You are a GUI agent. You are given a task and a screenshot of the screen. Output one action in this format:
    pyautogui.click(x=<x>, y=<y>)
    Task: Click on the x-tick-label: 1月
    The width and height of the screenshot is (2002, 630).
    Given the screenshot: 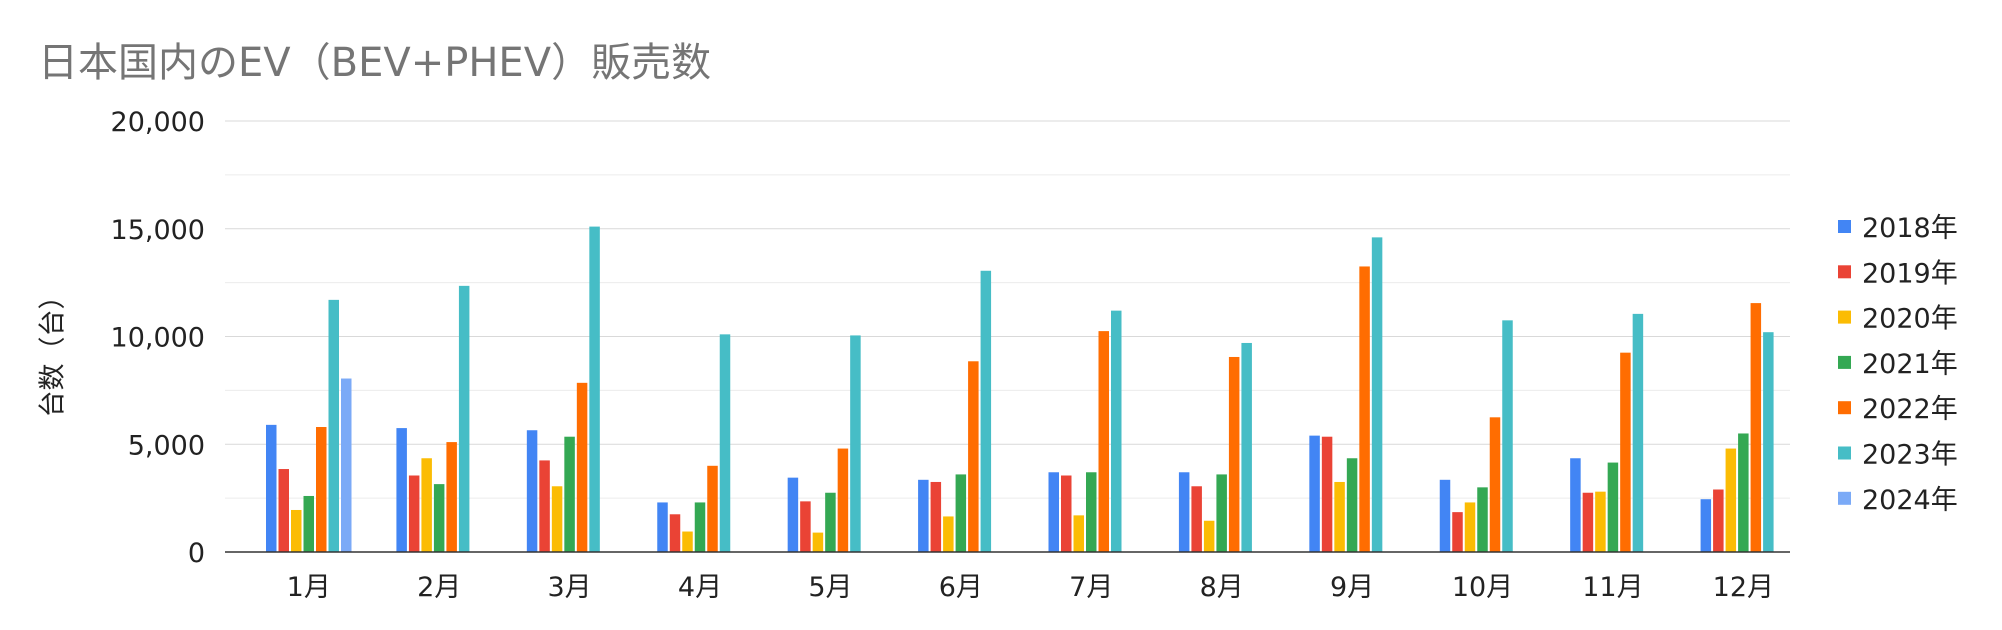 What is the action you would take?
    pyautogui.click(x=309, y=587)
    